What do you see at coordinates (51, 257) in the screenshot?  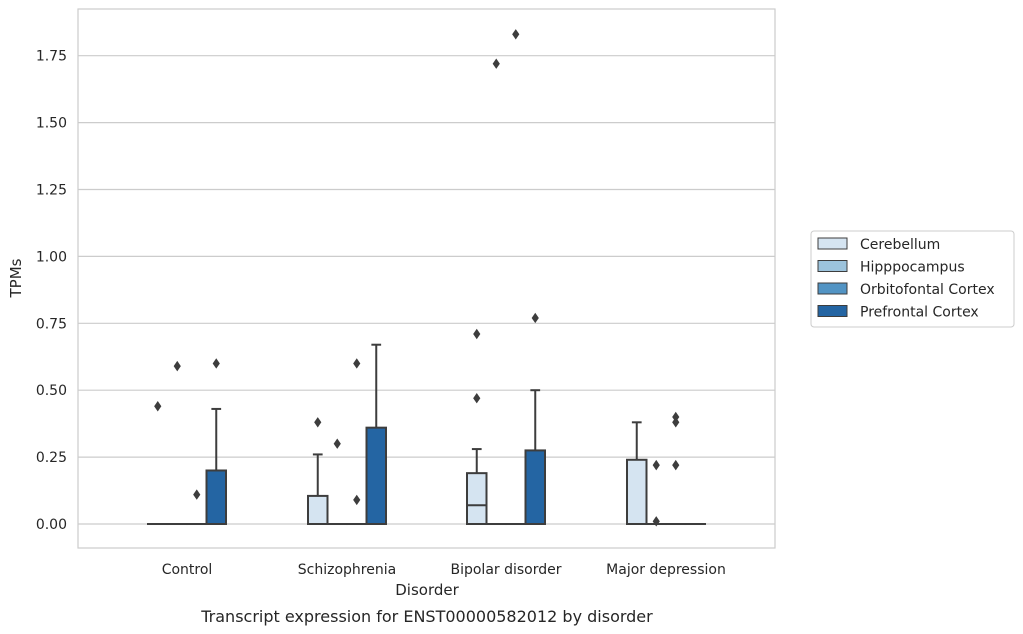 I see `y-tick-label: 1.00` at bounding box center [51, 257].